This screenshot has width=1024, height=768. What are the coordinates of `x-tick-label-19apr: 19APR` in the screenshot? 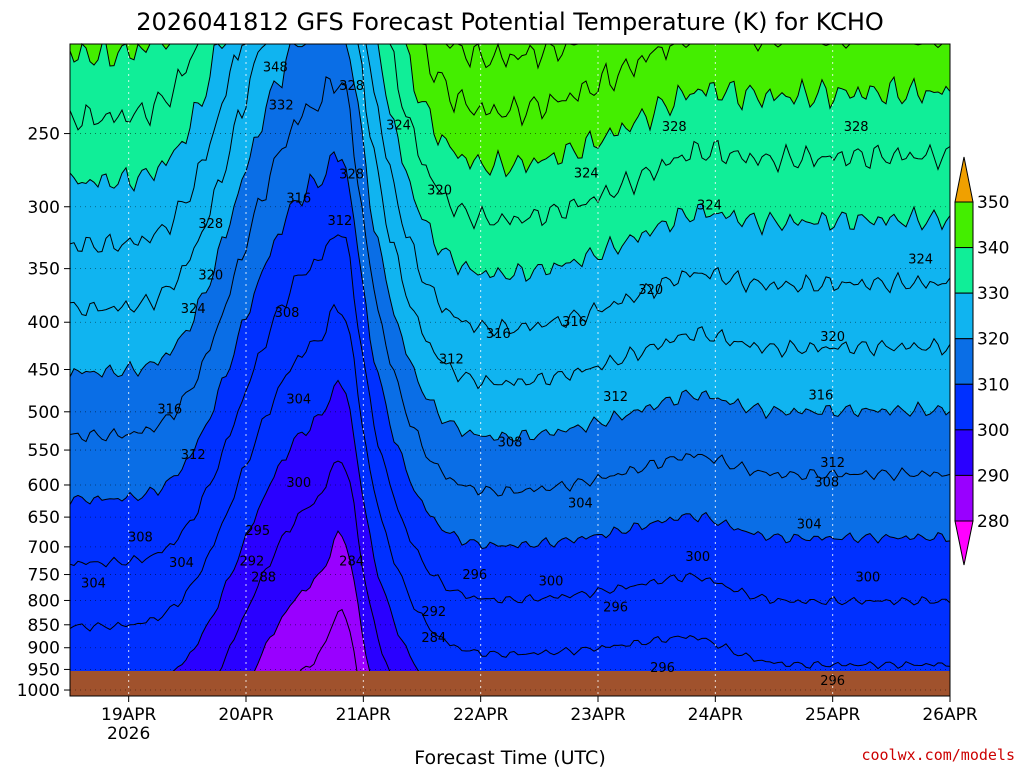 It's located at (129, 715).